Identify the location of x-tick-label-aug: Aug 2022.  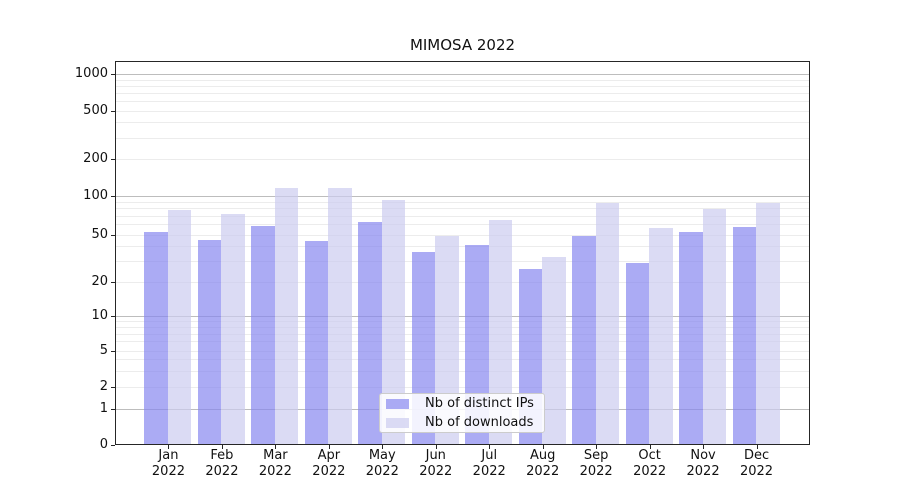
(543, 463).